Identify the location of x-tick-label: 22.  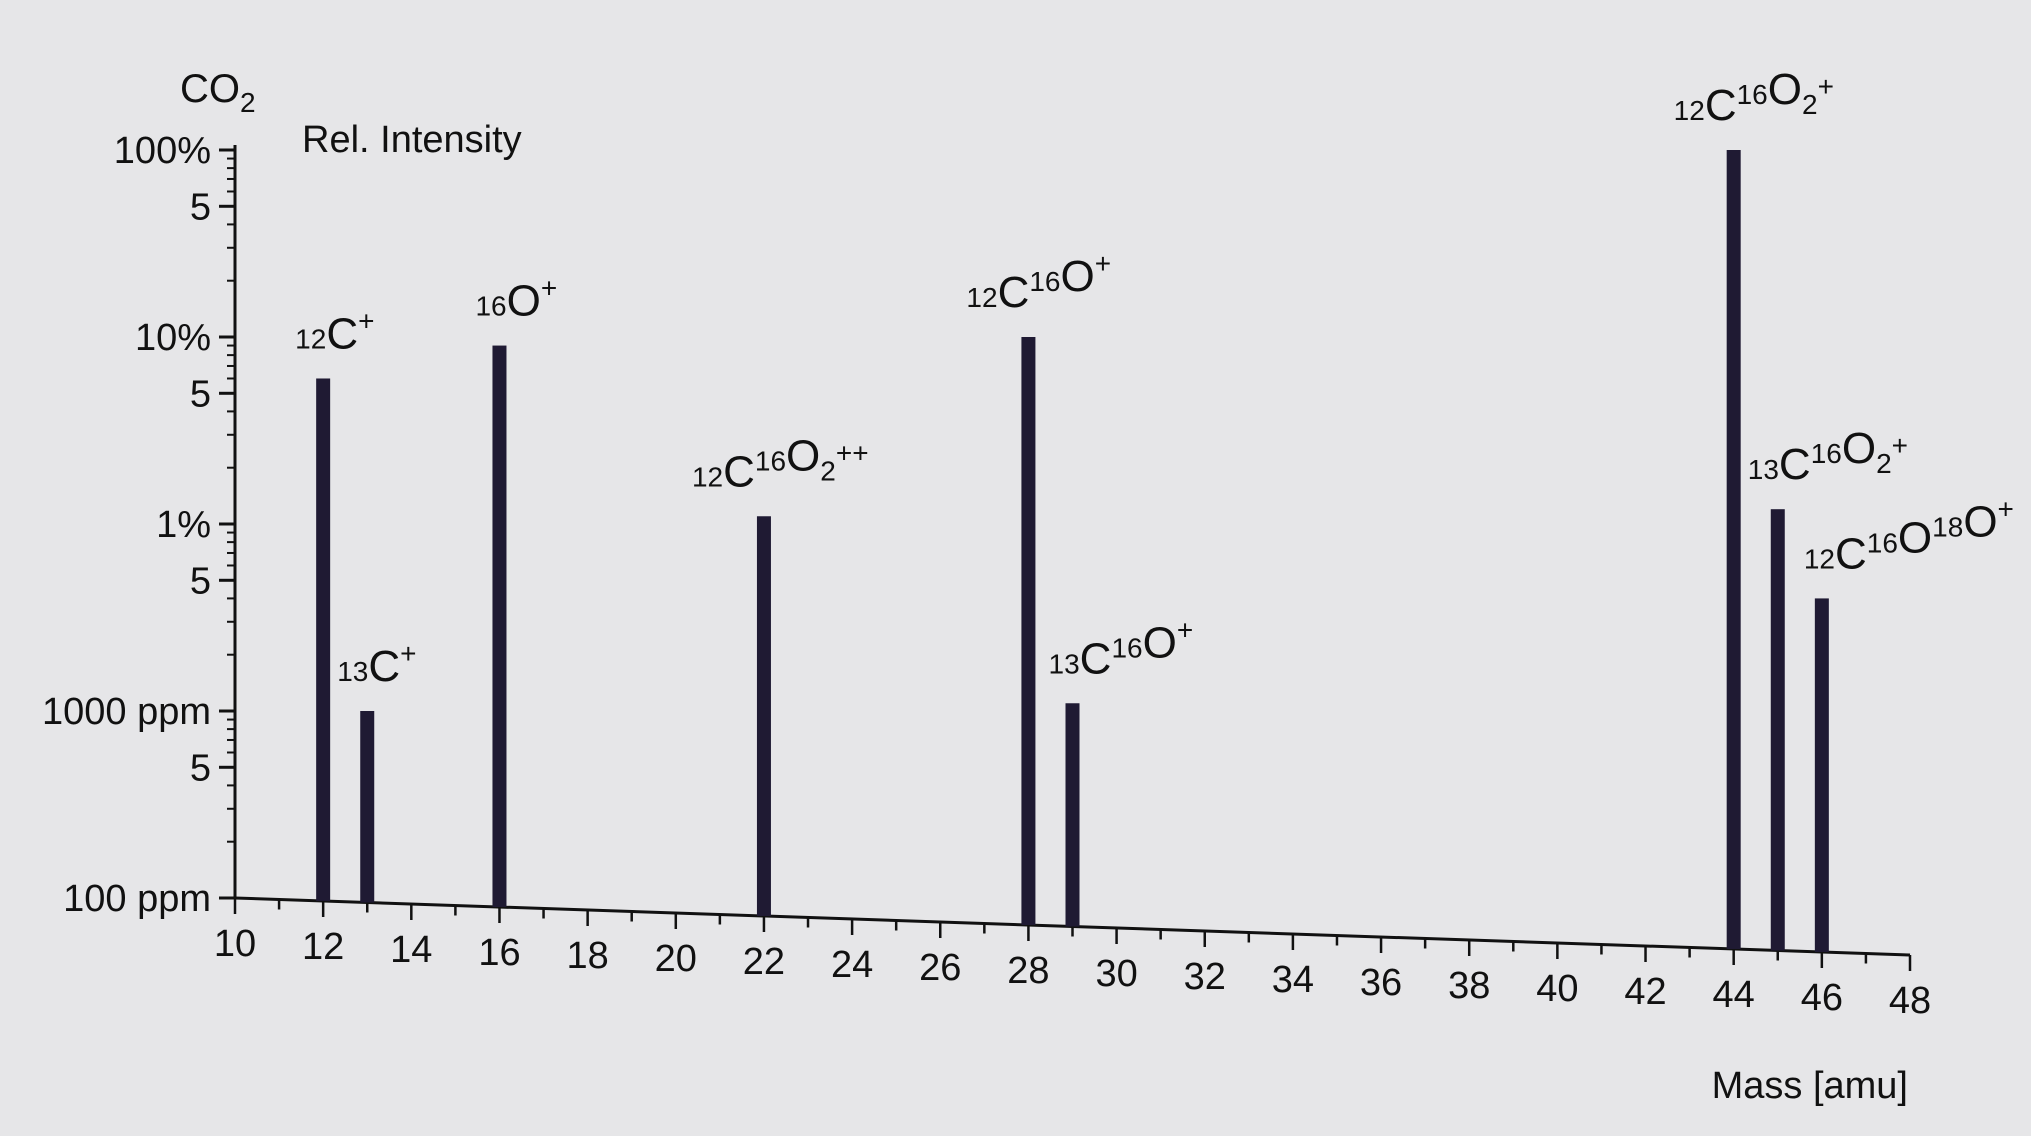
(764, 962).